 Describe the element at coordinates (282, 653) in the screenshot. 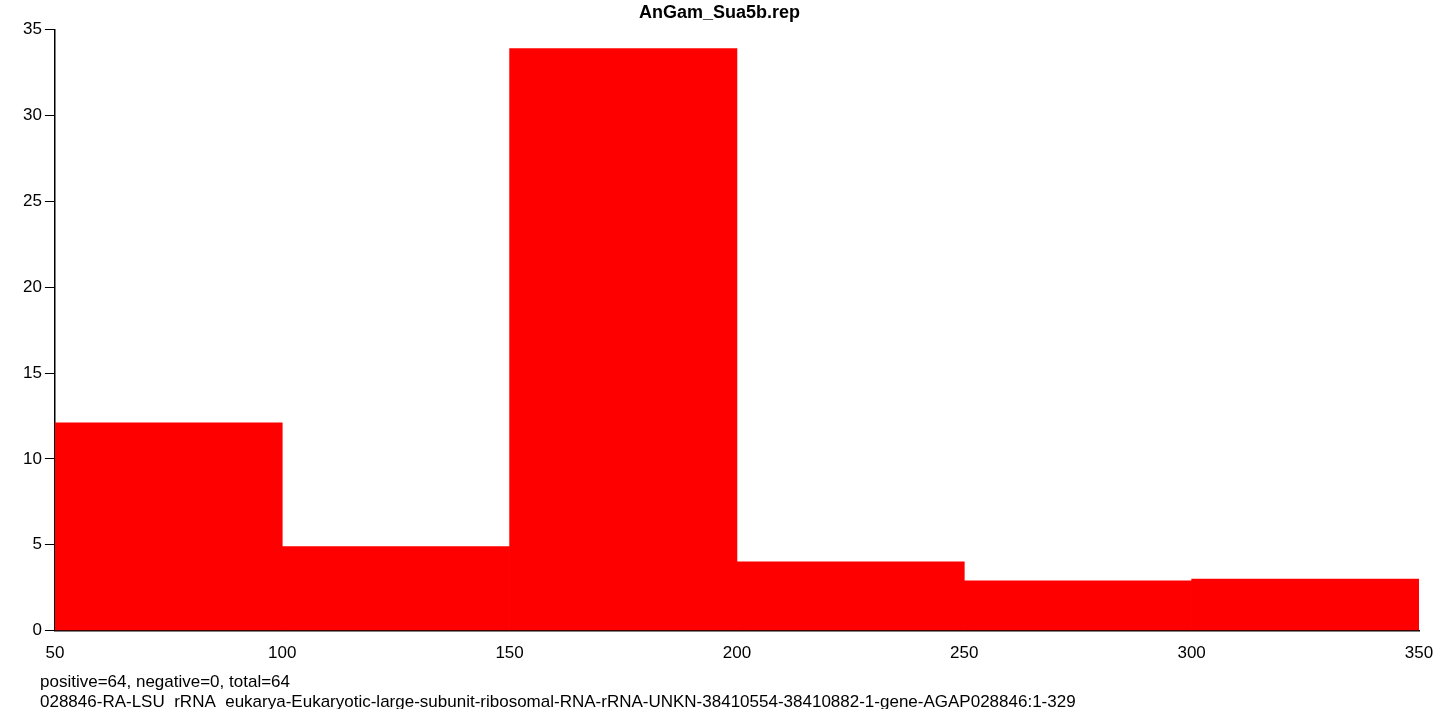

I see `x-tick-label: 100` at that location.